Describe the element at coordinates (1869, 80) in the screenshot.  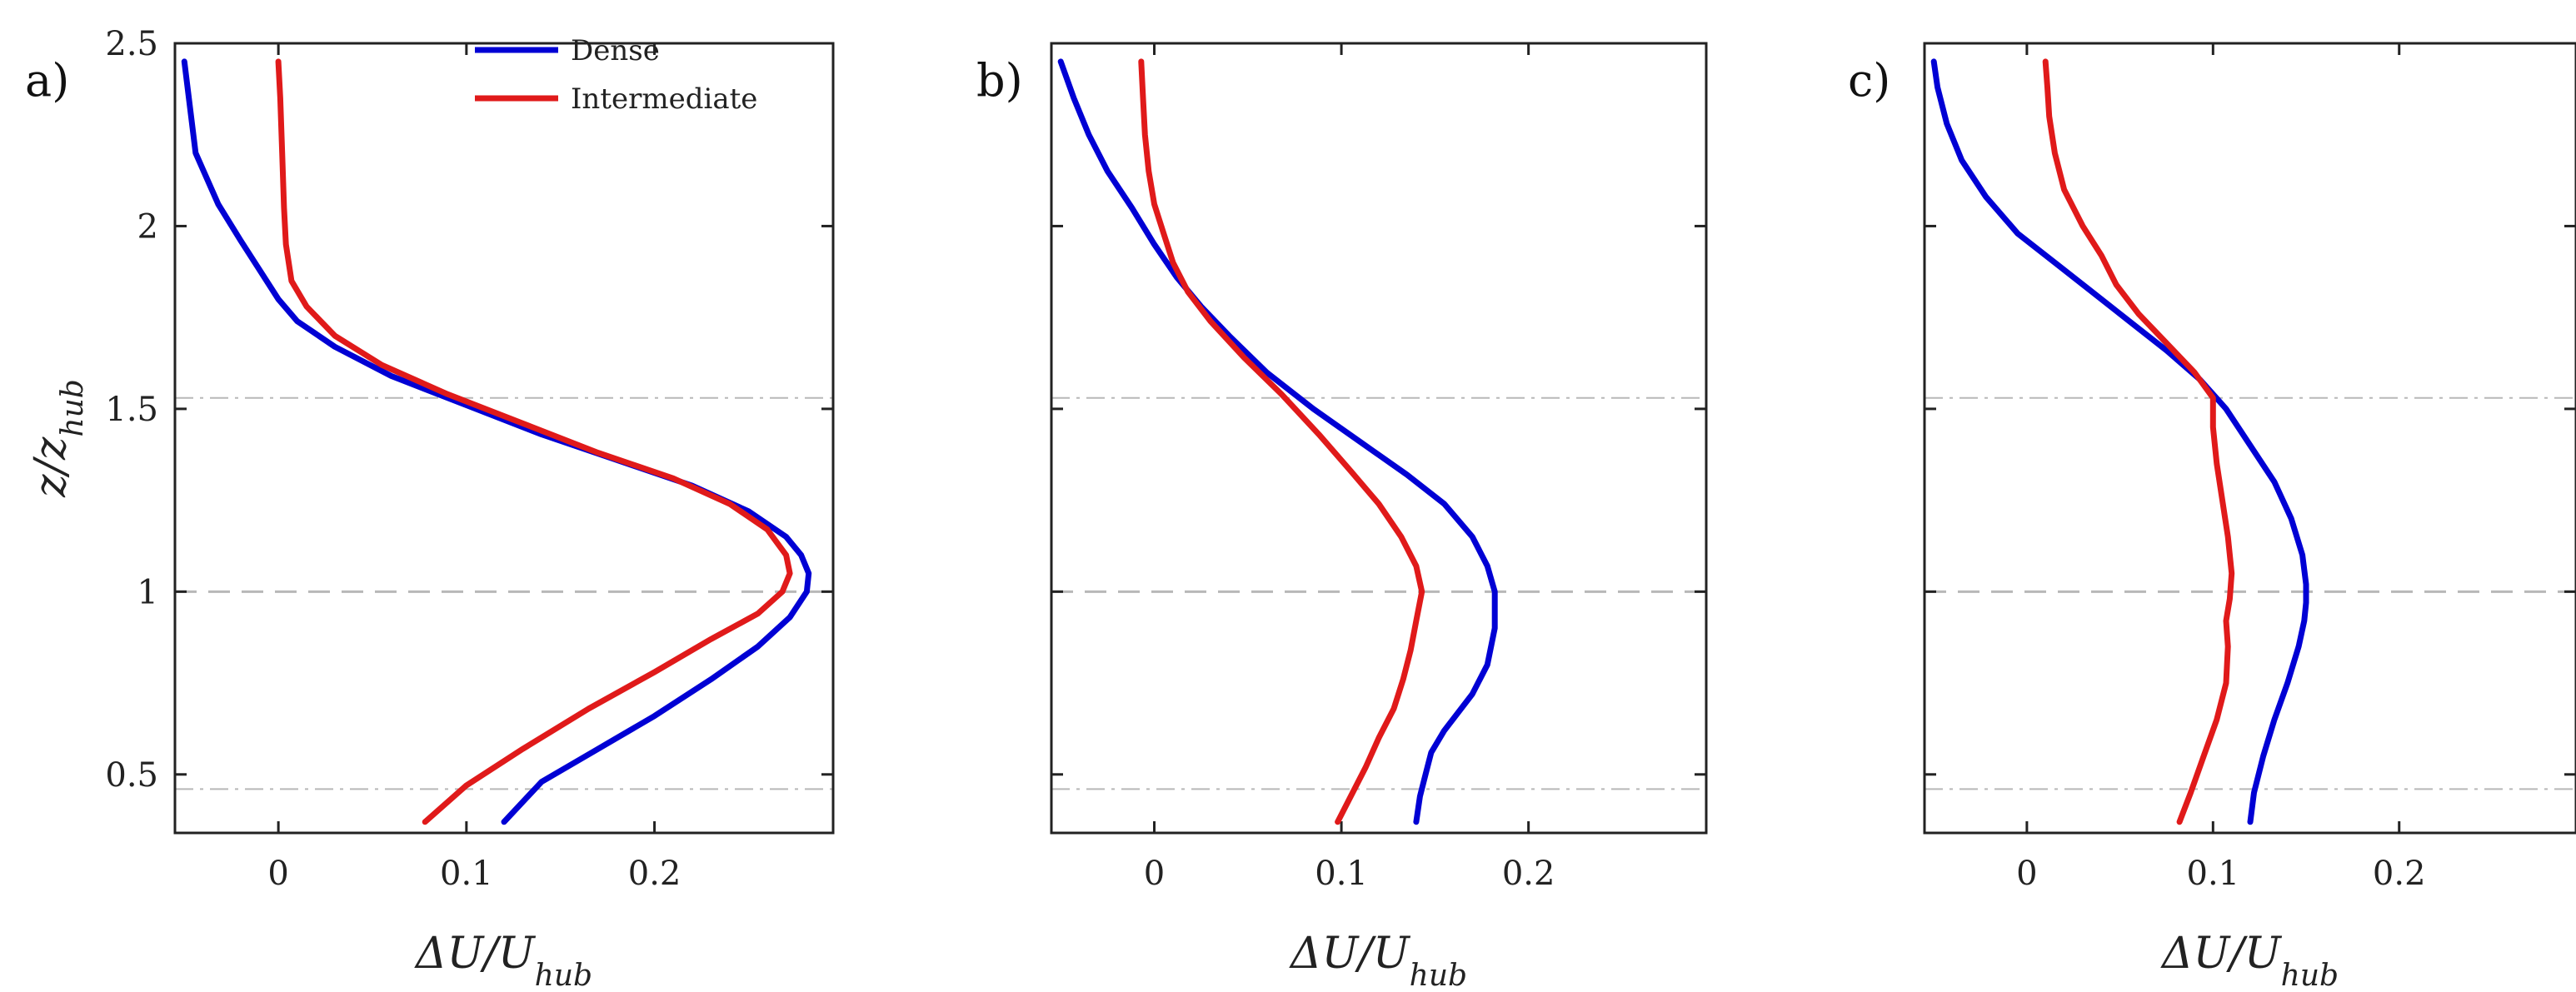
I see `panel-label: c)` at that location.